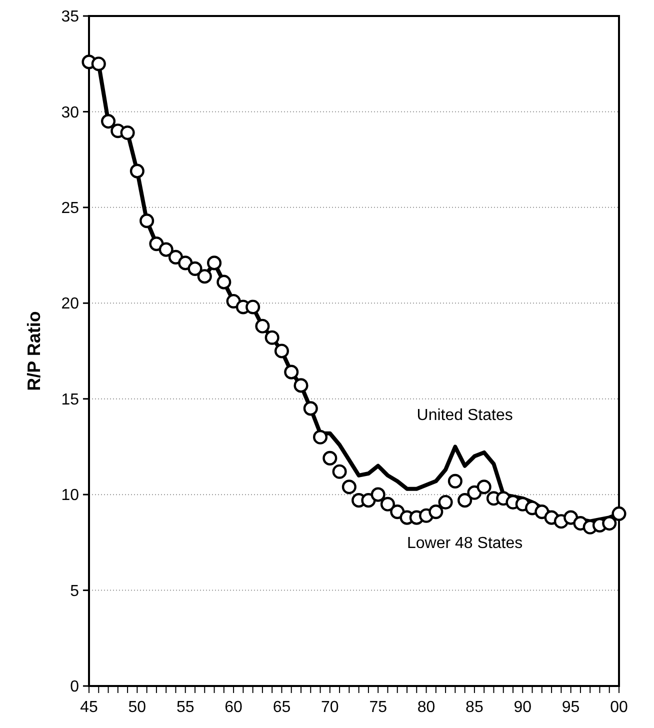 Image resolution: width=654 pixels, height=728 pixels. What do you see at coordinates (70, 209) in the screenshot?
I see `y-tick-label: 25` at bounding box center [70, 209].